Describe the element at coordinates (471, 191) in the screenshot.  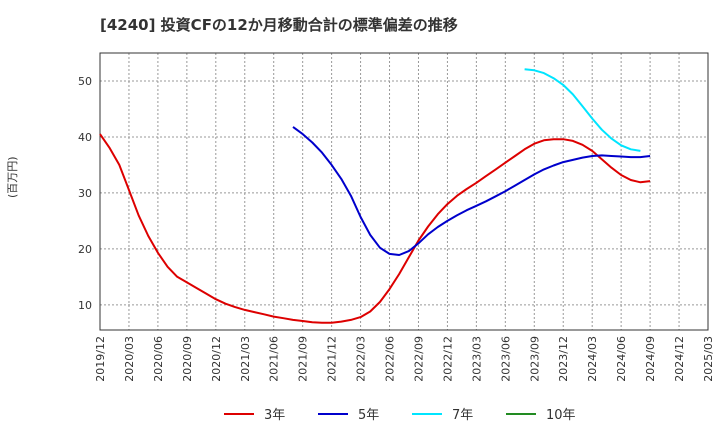
I see `series-line-5年` at that location.